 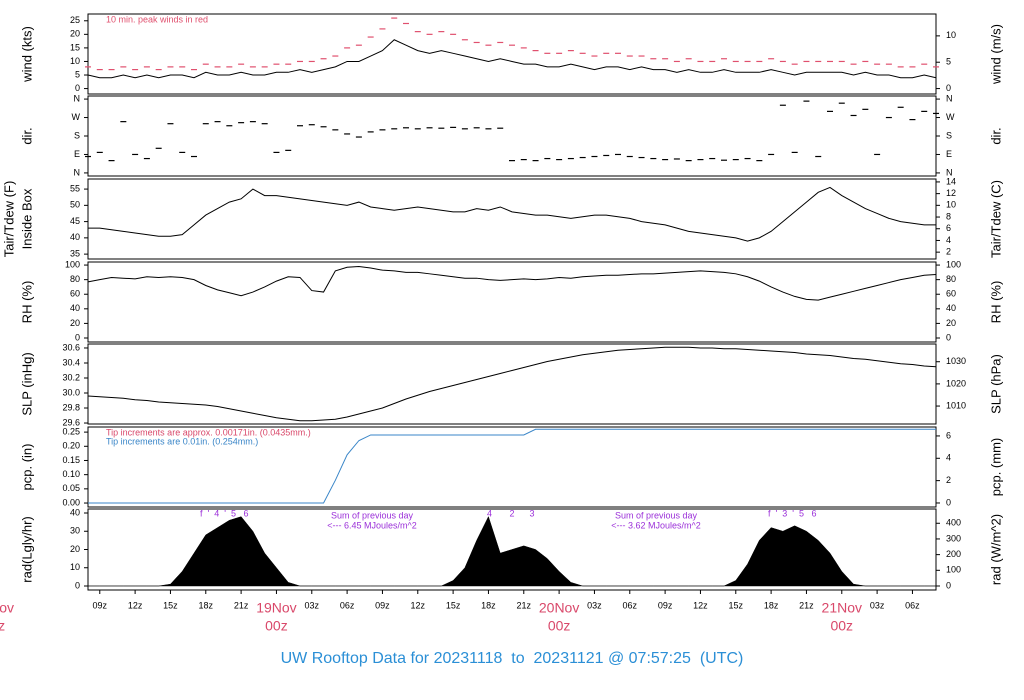 I want to click on y-tick-label: S, so click(x=77, y=135).